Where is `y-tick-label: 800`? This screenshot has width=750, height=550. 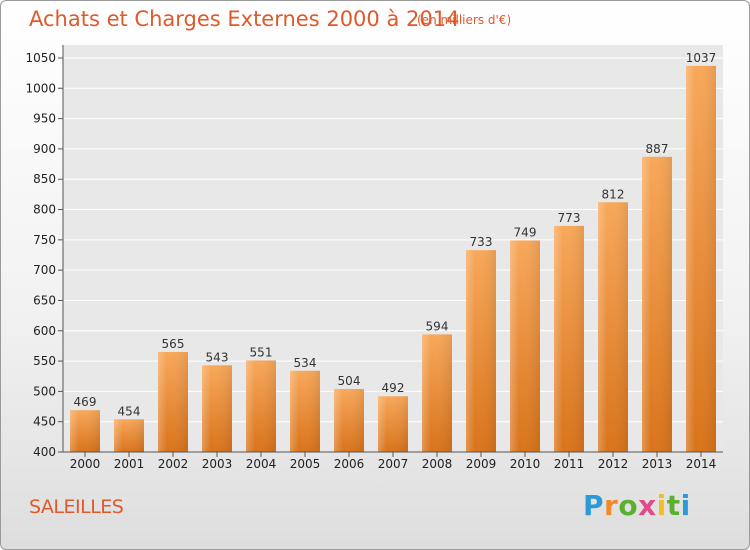
y-tick-label: 800 is located at coordinates (44, 210).